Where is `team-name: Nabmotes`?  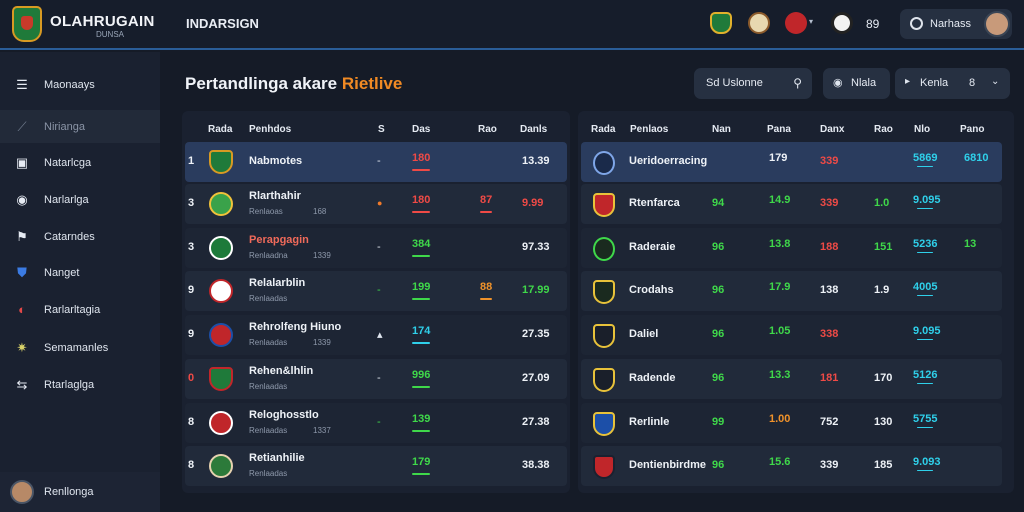 team-name: Nabmotes is located at coordinates (276, 161).